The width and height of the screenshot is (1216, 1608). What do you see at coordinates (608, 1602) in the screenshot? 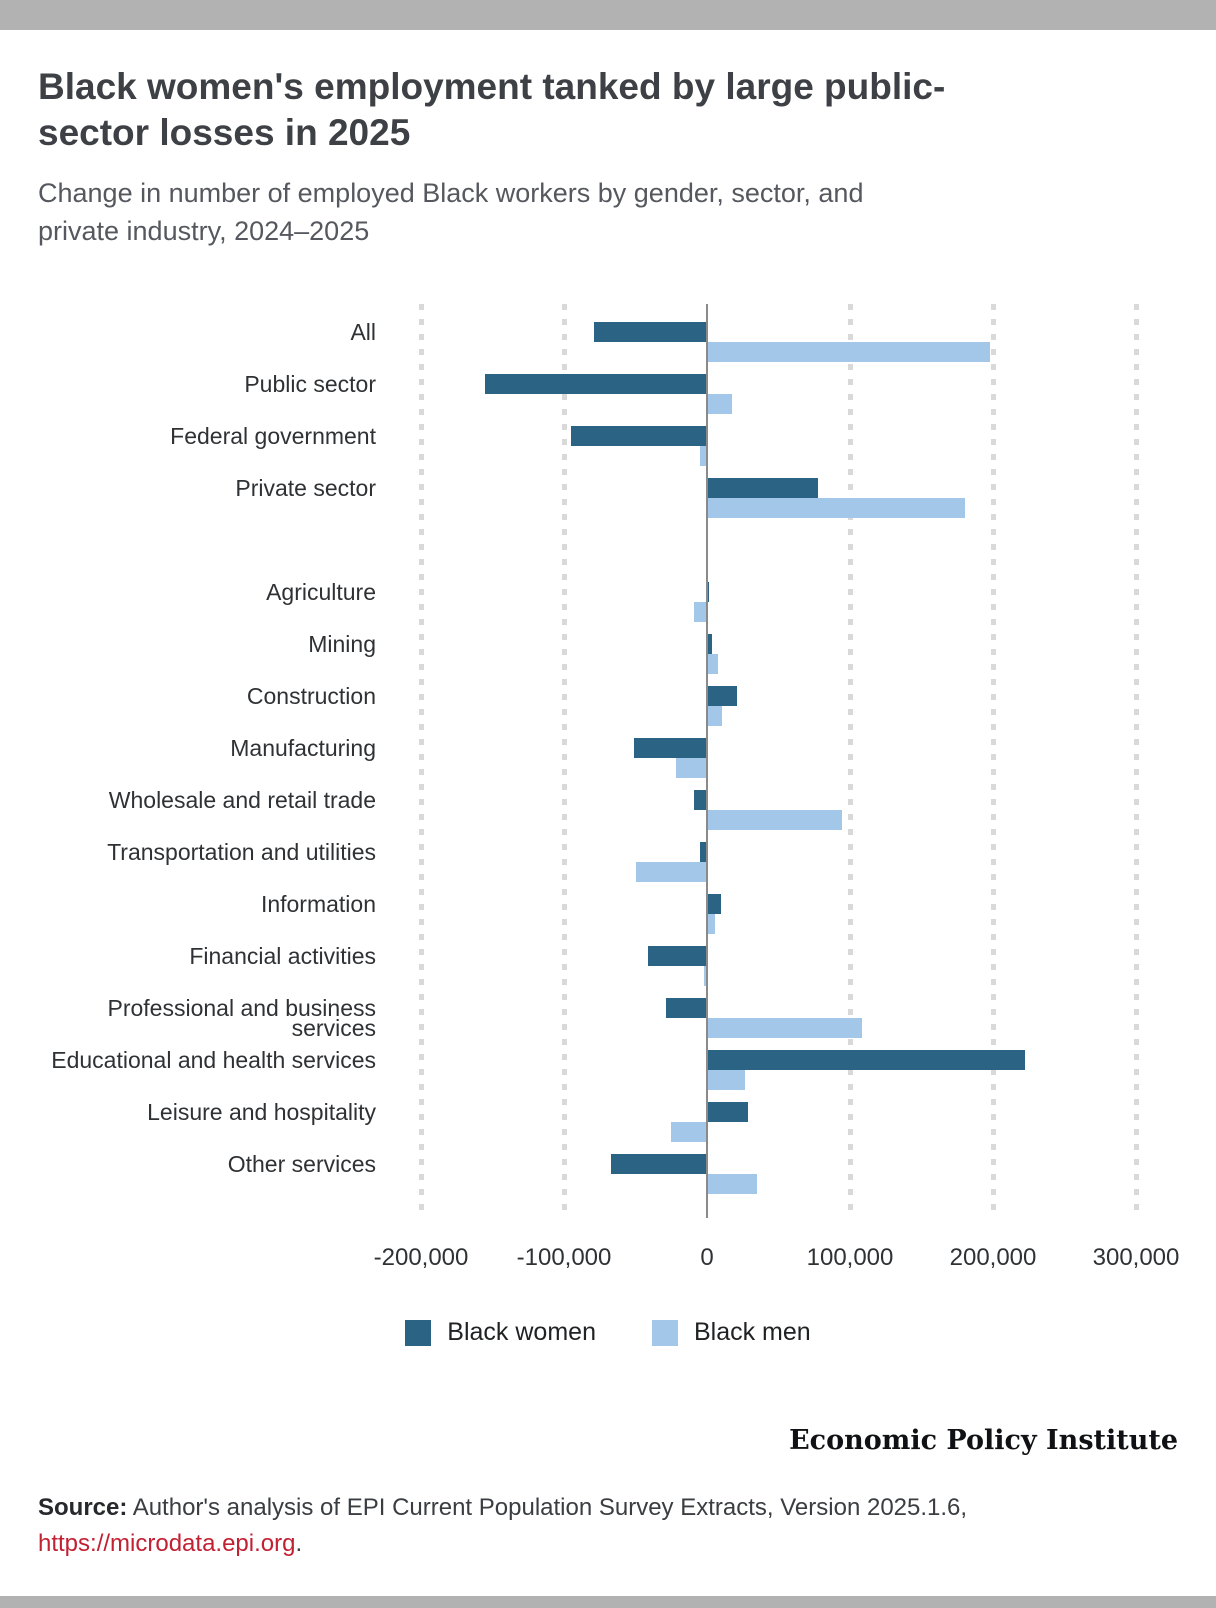
I see `bottom-border-bar` at bounding box center [608, 1602].